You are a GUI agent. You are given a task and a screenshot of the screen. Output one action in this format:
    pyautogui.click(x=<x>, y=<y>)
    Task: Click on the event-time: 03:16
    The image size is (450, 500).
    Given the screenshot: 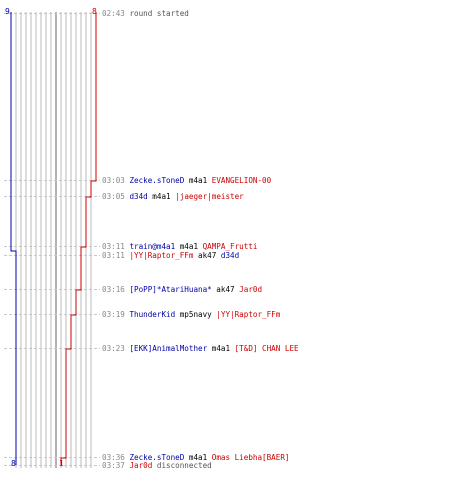 What is the action you would take?
    pyautogui.click(x=115, y=289)
    